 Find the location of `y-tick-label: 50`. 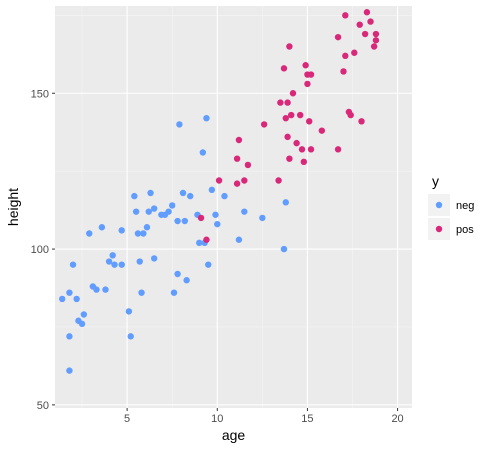

y-tick-label: 50 is located at coordinates (43, 406).